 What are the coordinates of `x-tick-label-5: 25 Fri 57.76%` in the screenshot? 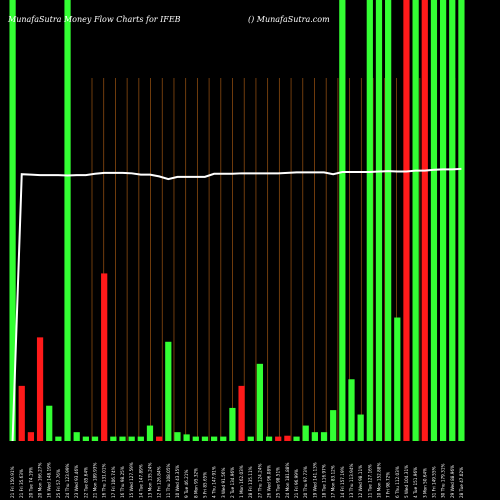 It's located at (58, 483).